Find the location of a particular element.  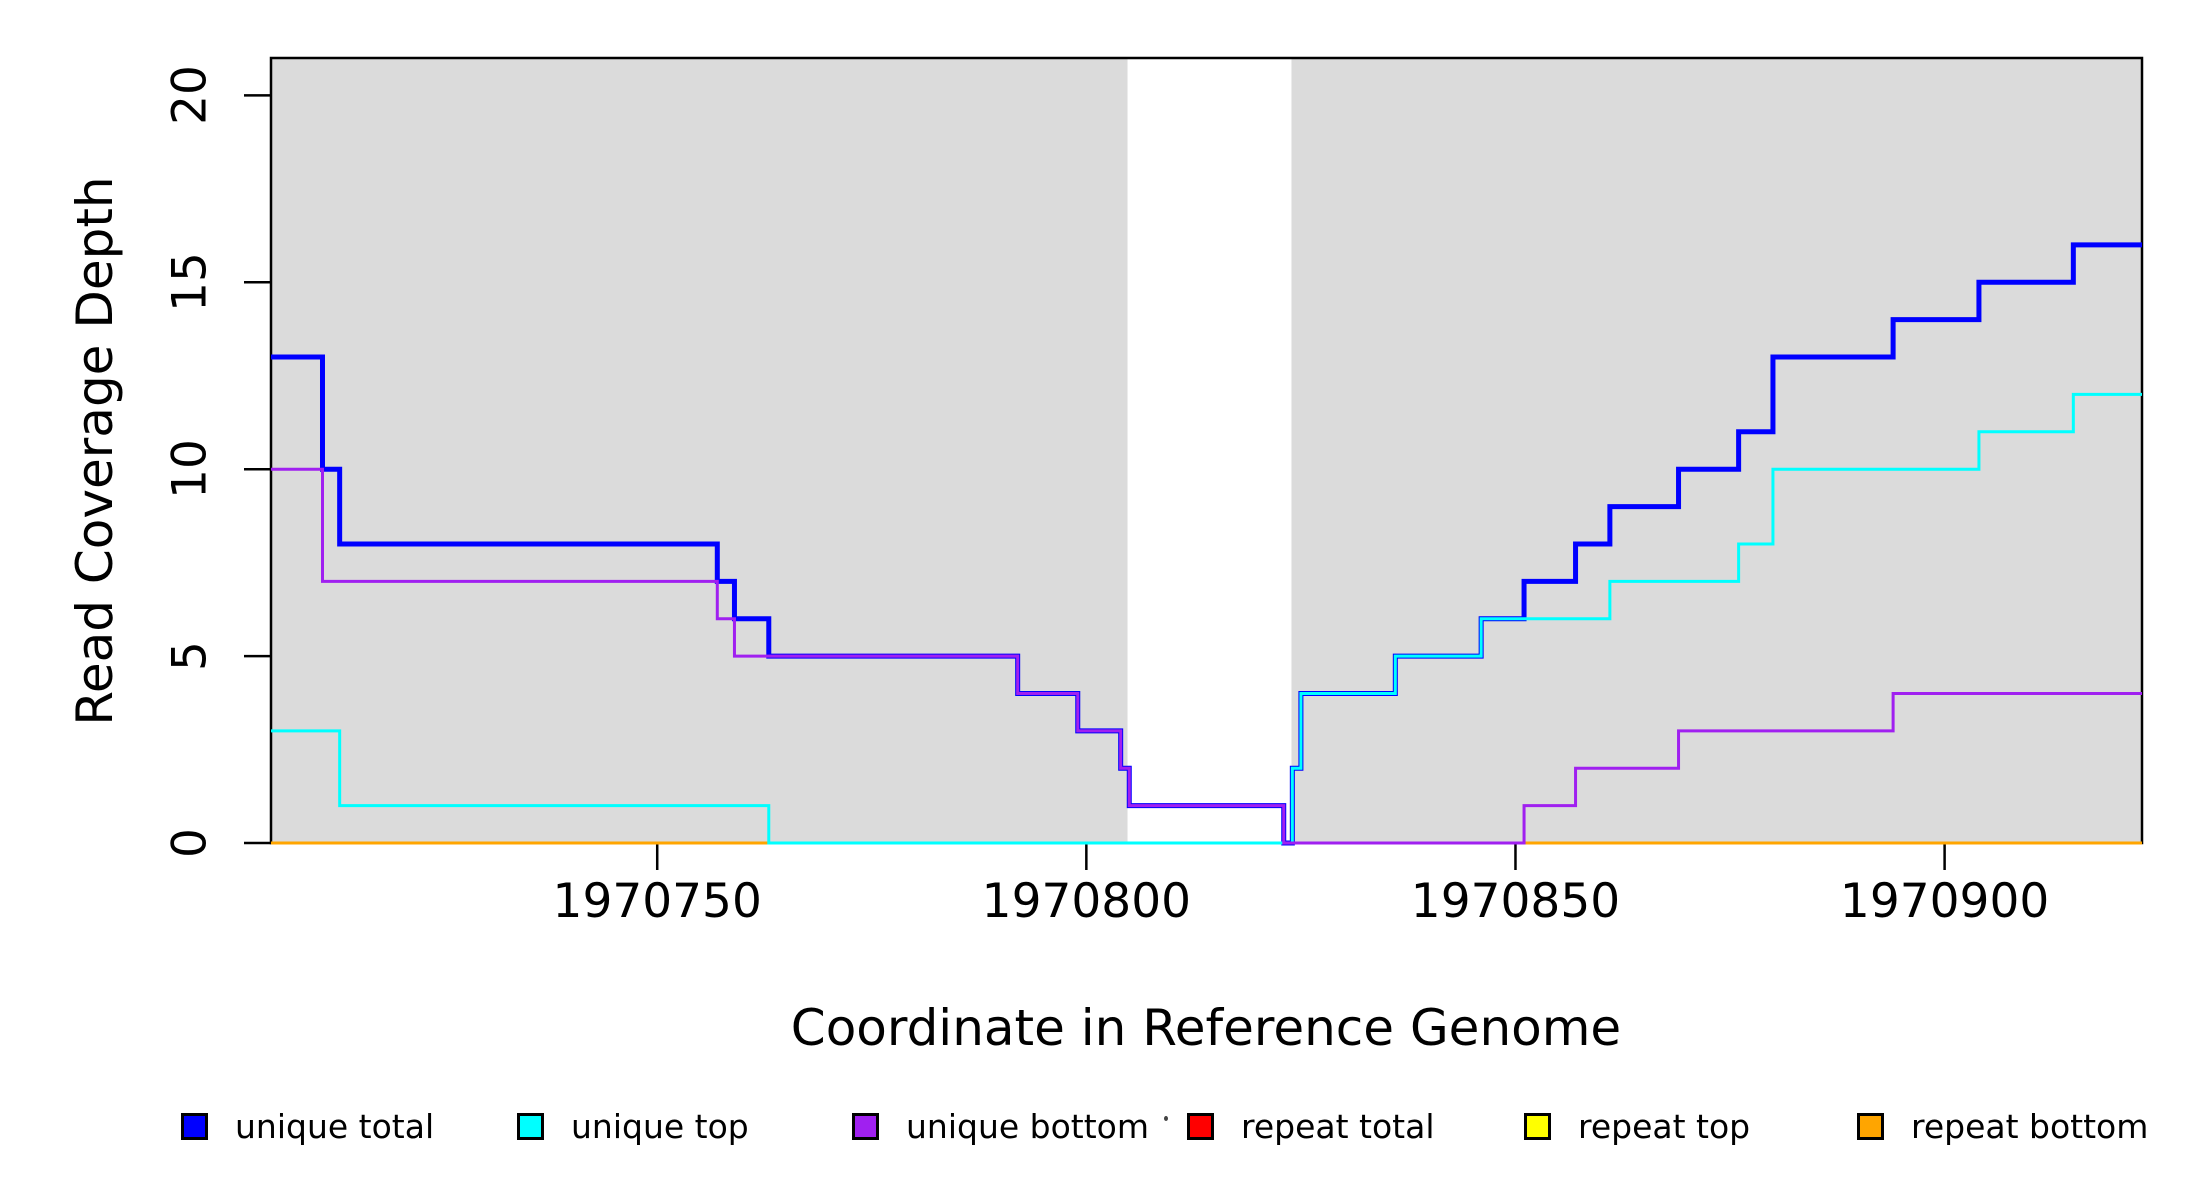

x-tick-label-1970800: 1970800 is located at coordinates (1086, 901).